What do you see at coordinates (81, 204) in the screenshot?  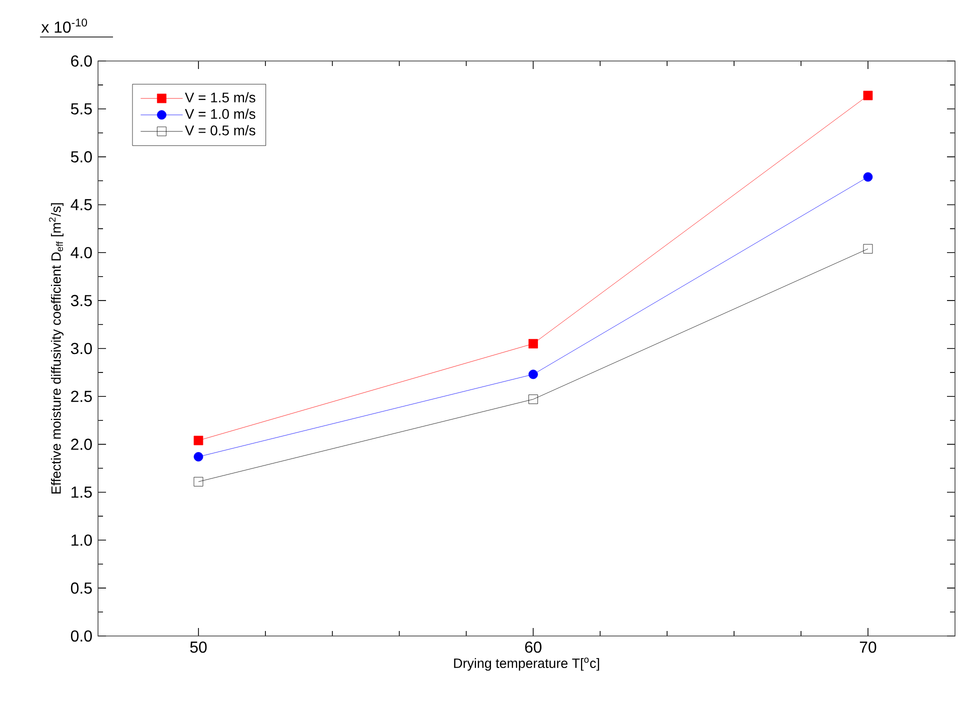 I see `y-tick-label: 4.5` at bounding box center [81, 204].